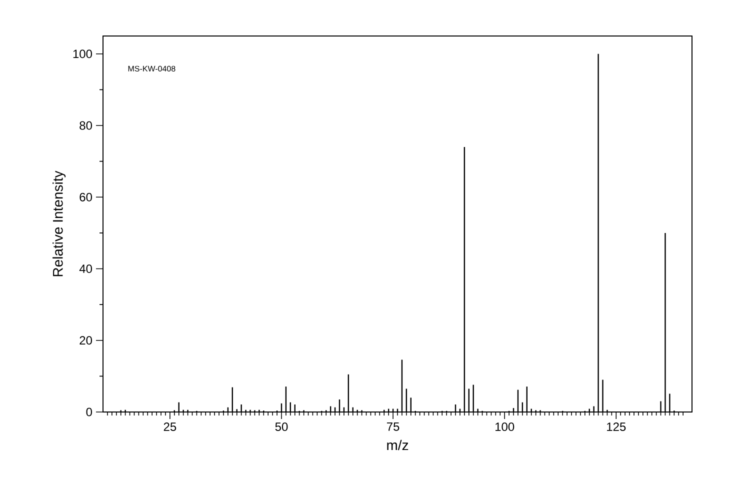  I want to click on x-tick-label: 75, so click(393, 426).